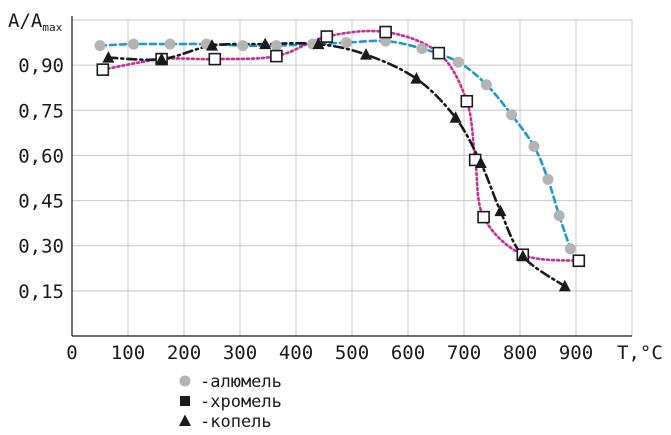 This screenshot has height=435, width=671. What do you see at coordinates (576, 353) in the screenshot?
I see `x-tick-label: 900` at bounding box center [576, 353].